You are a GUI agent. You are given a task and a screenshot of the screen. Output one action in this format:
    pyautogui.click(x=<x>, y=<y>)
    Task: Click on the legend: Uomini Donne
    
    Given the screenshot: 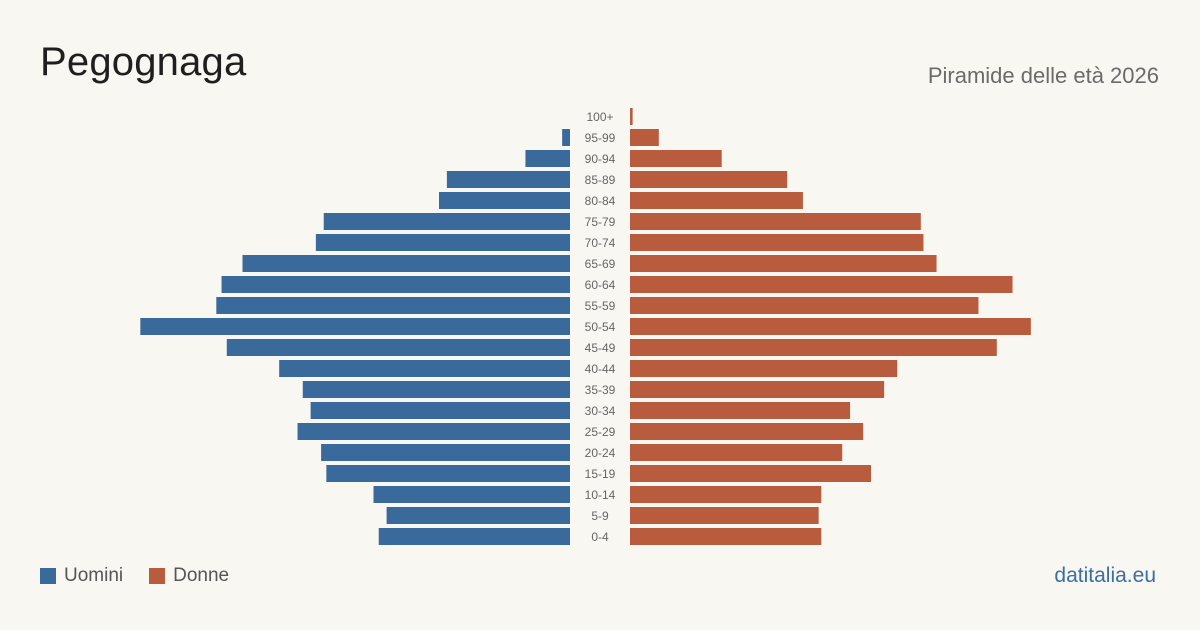 What is the action you would take?
    pyautogui.click(x=147, y=576)
    